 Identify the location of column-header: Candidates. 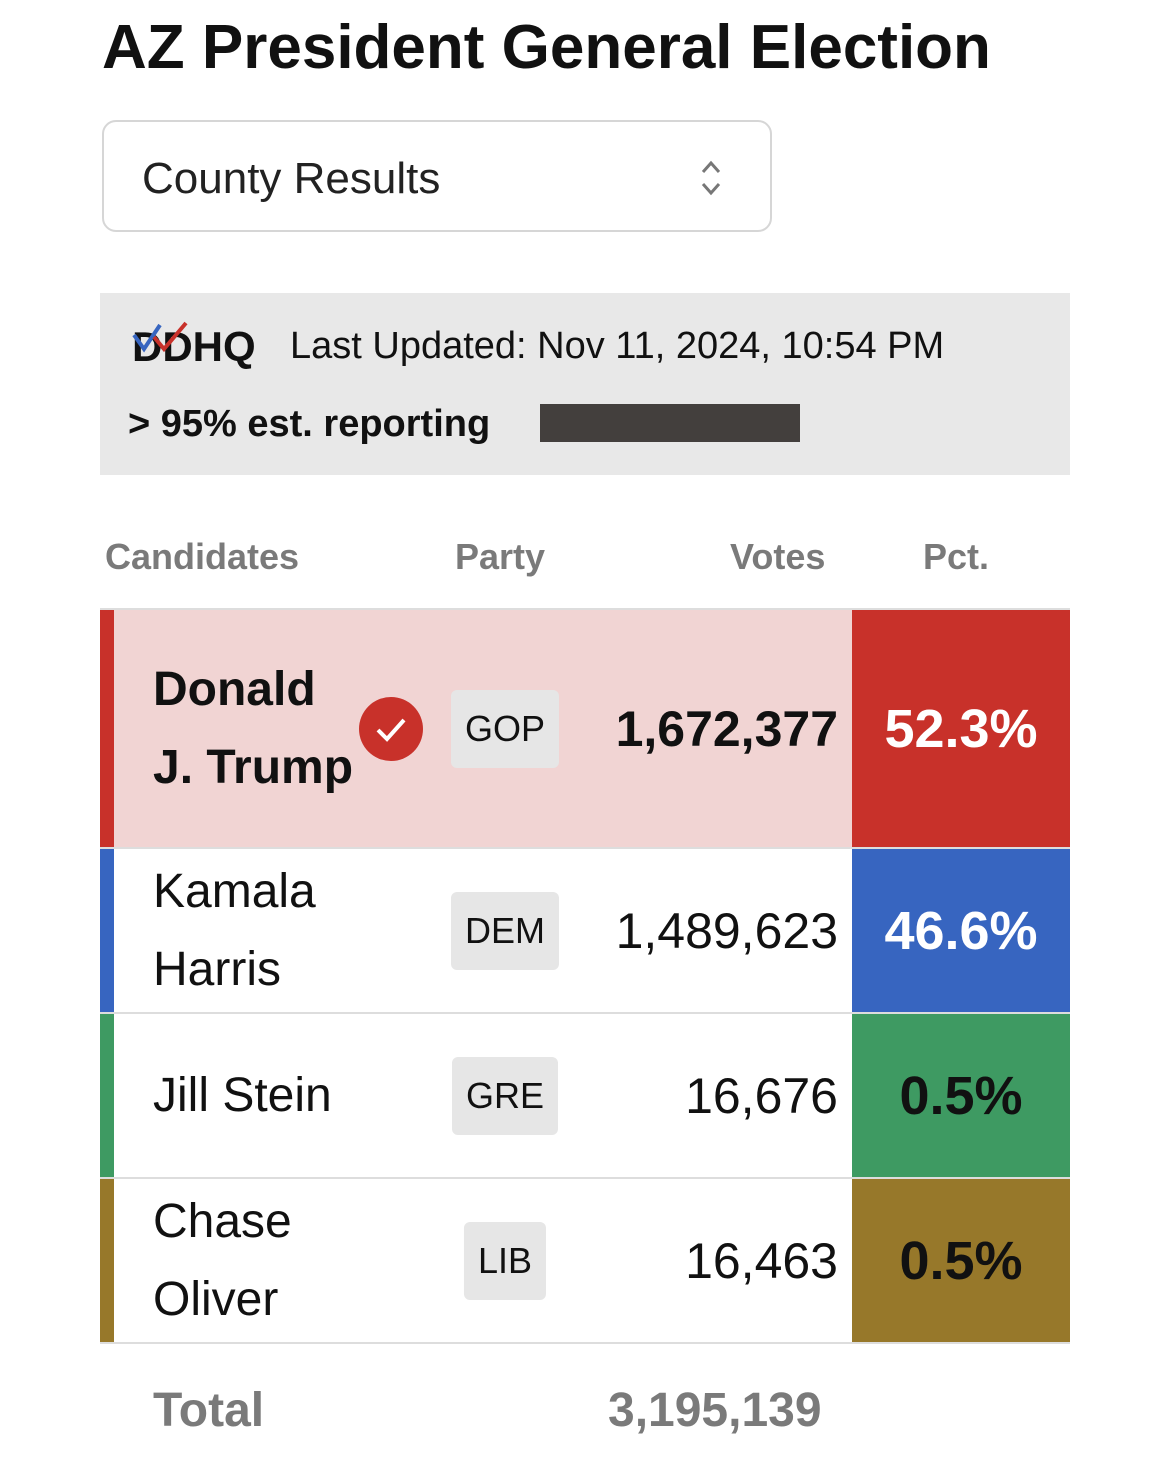
(202, 556).